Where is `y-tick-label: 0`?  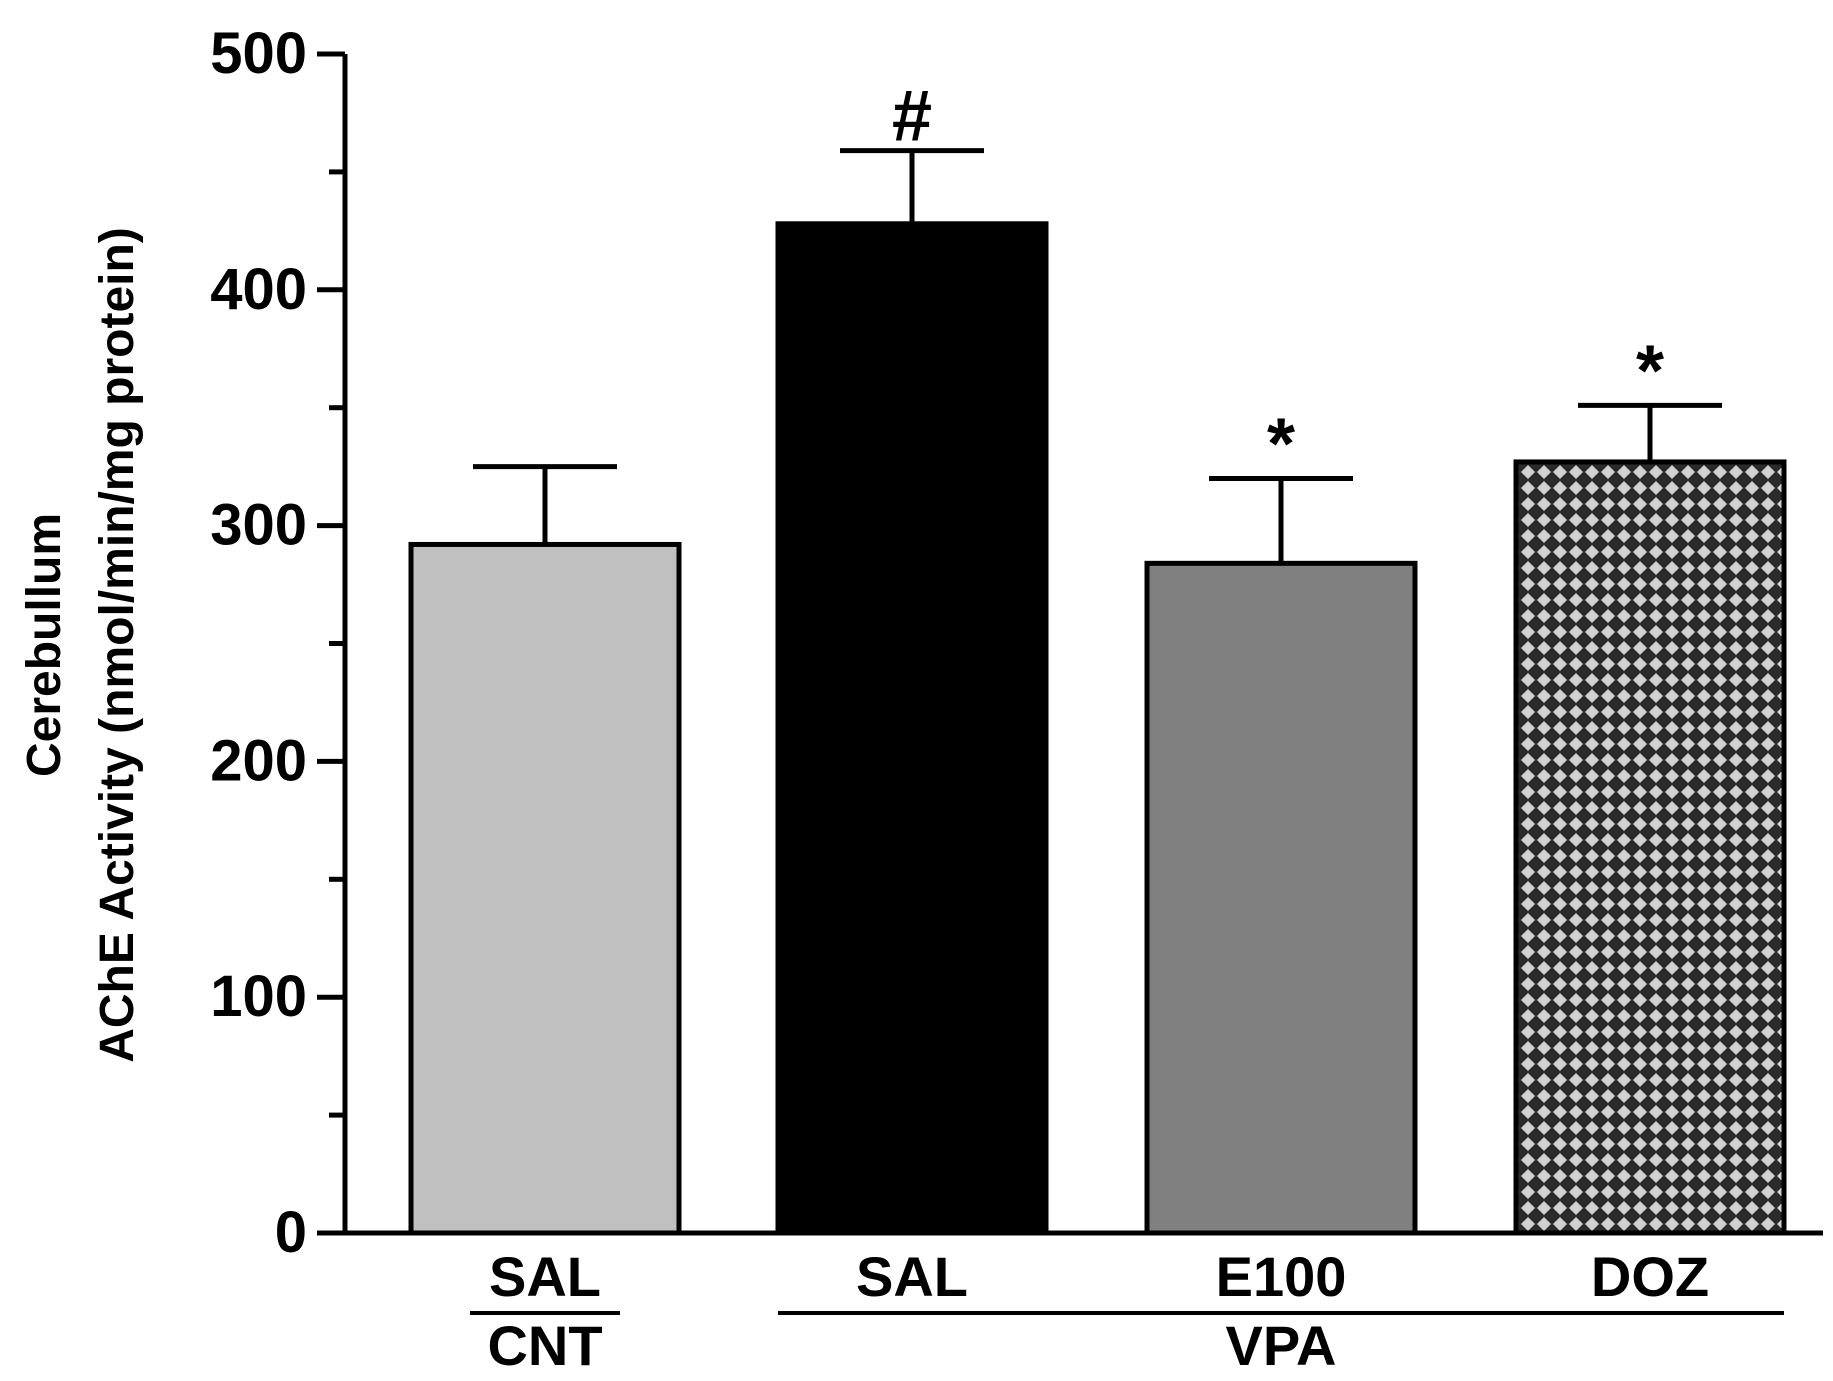 y-tick-label: 0 is located at coordinates (291, 1232).